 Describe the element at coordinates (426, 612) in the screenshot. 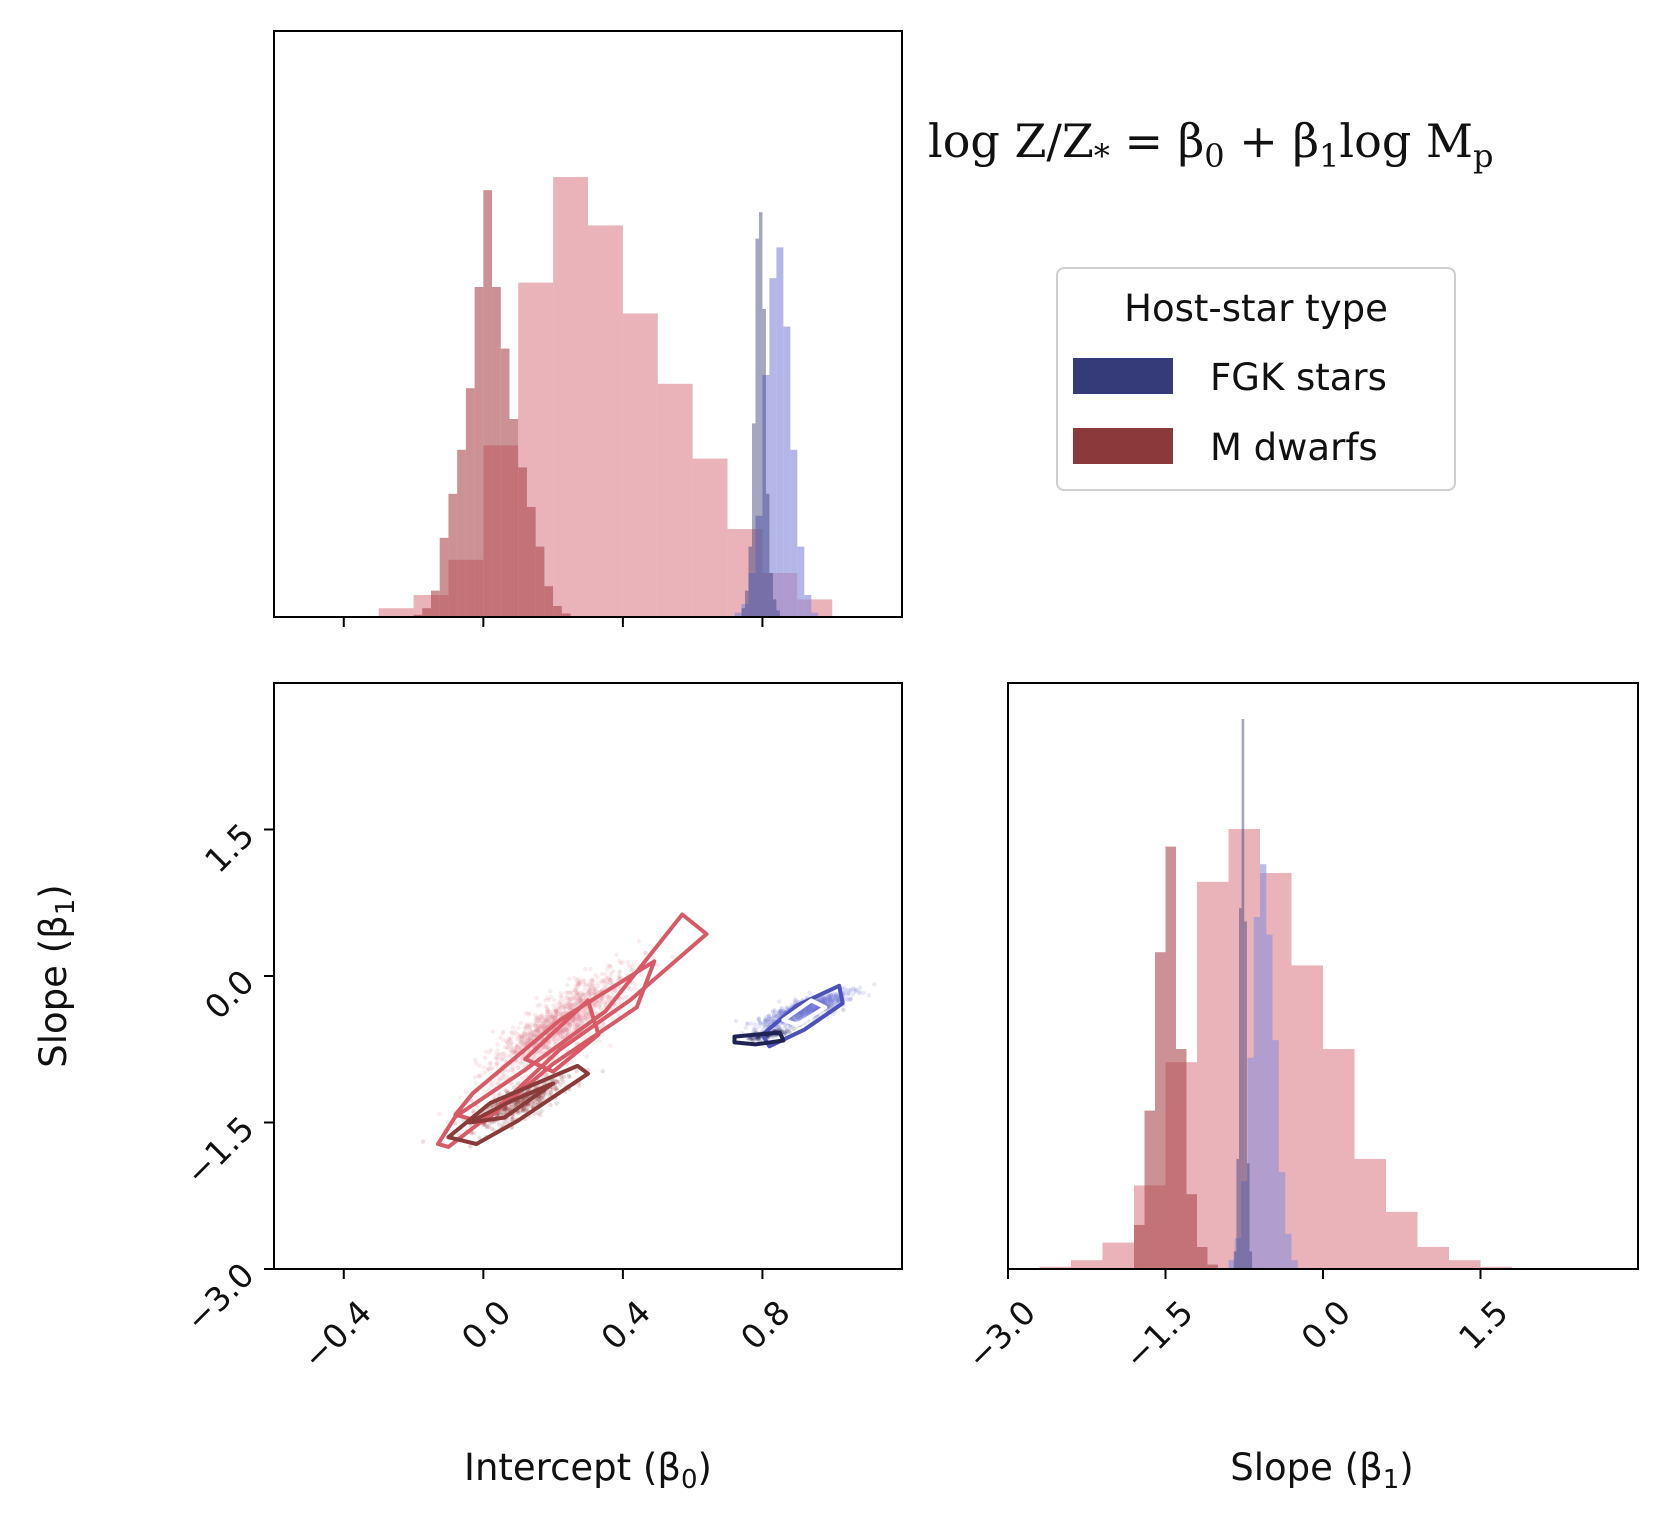

I see `hist-bar-m-dwarfs-dark` at that location.